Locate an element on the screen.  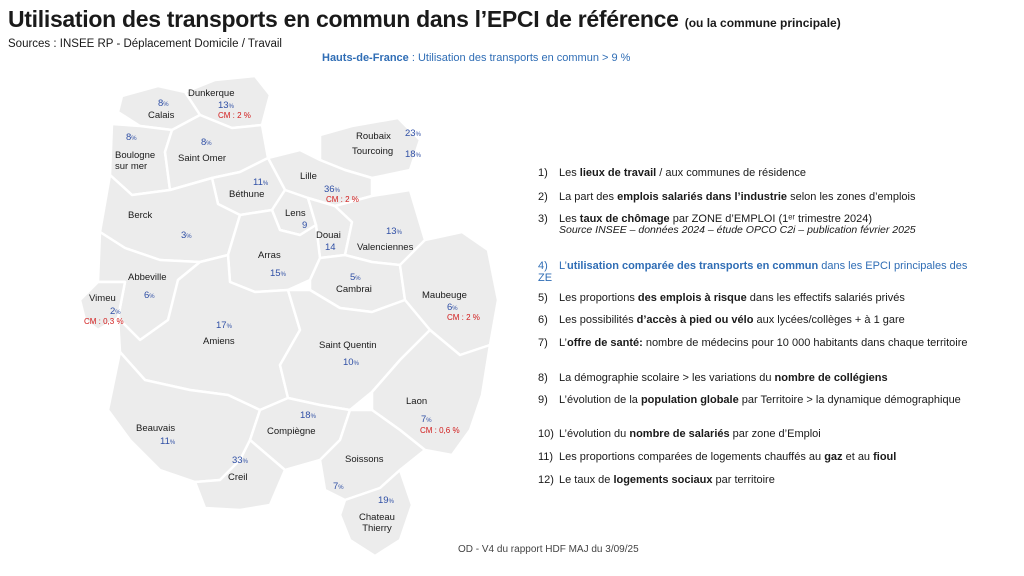
zone-value: 9 is located at coordinates (305, 225).